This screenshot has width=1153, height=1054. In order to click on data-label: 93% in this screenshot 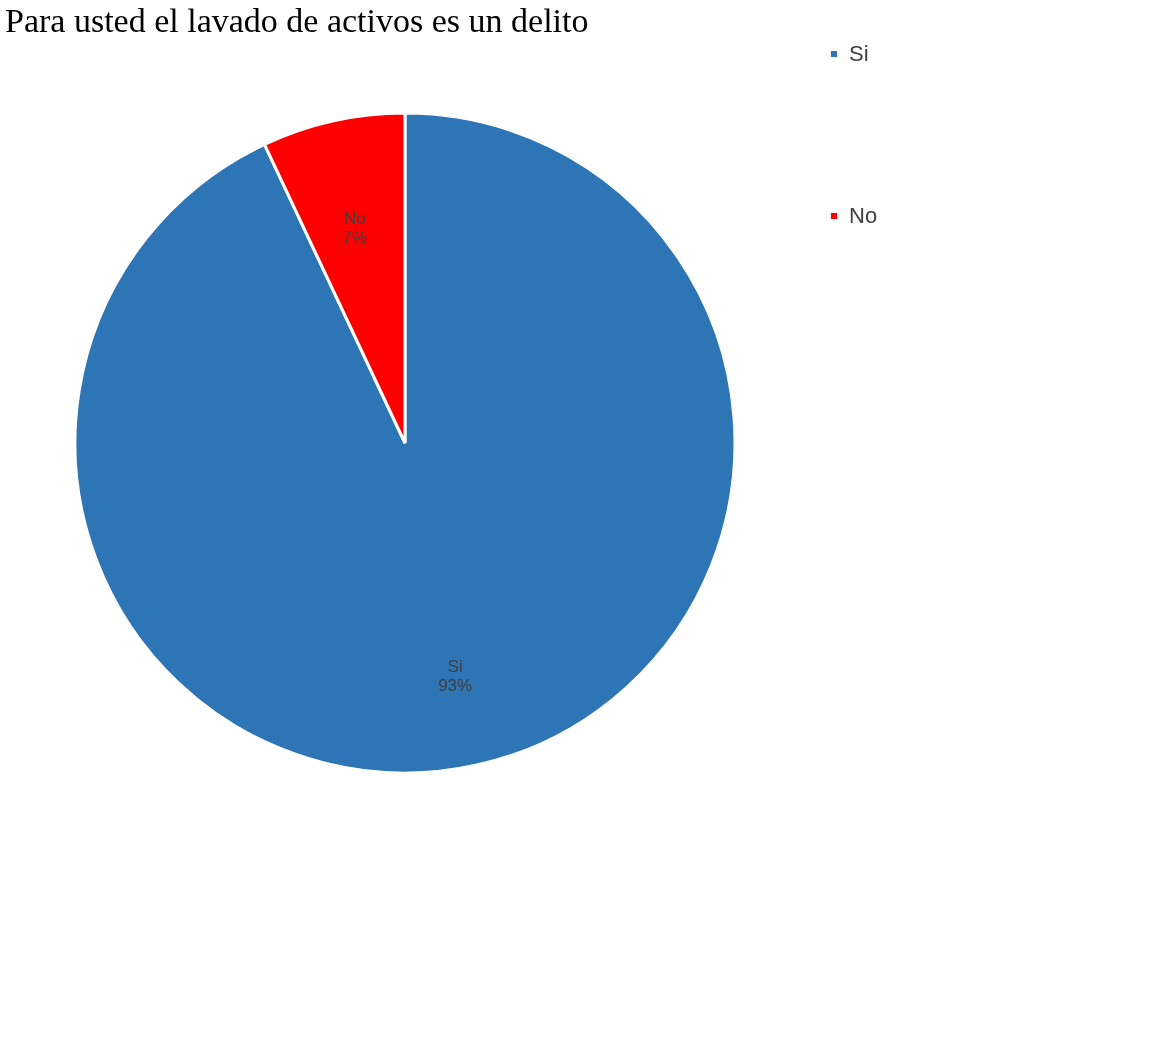, I will do `click(455, 686)`.